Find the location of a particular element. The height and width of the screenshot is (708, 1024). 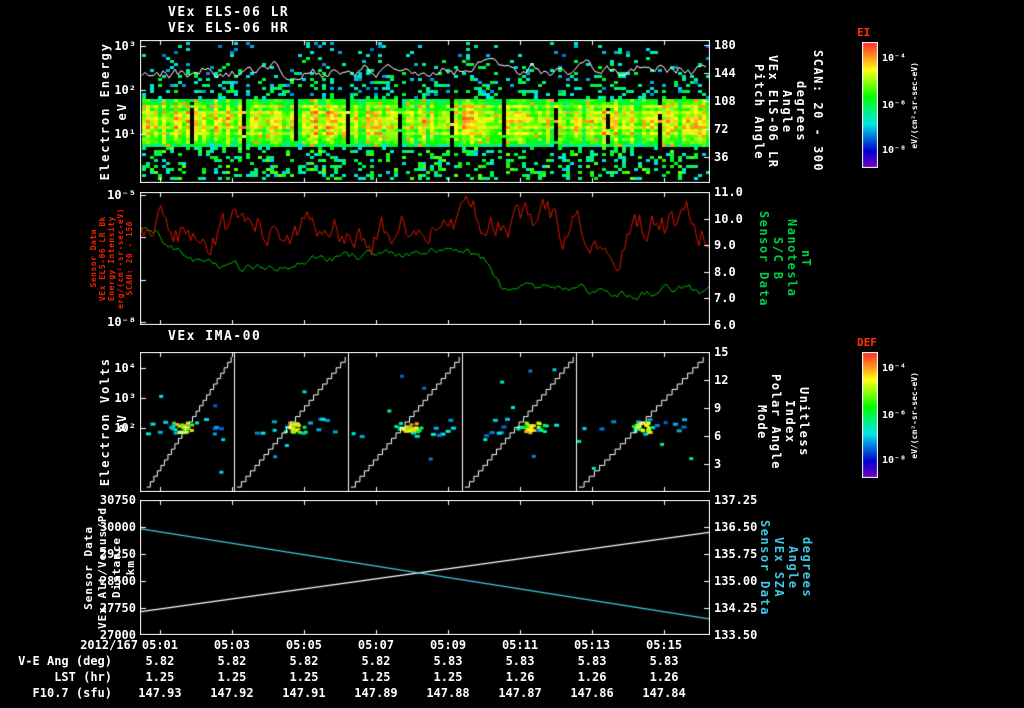

ima-spectrogram-colorbar-units: eV/(cm²-sr-sec-eV) is located at coordinates (914, 415).